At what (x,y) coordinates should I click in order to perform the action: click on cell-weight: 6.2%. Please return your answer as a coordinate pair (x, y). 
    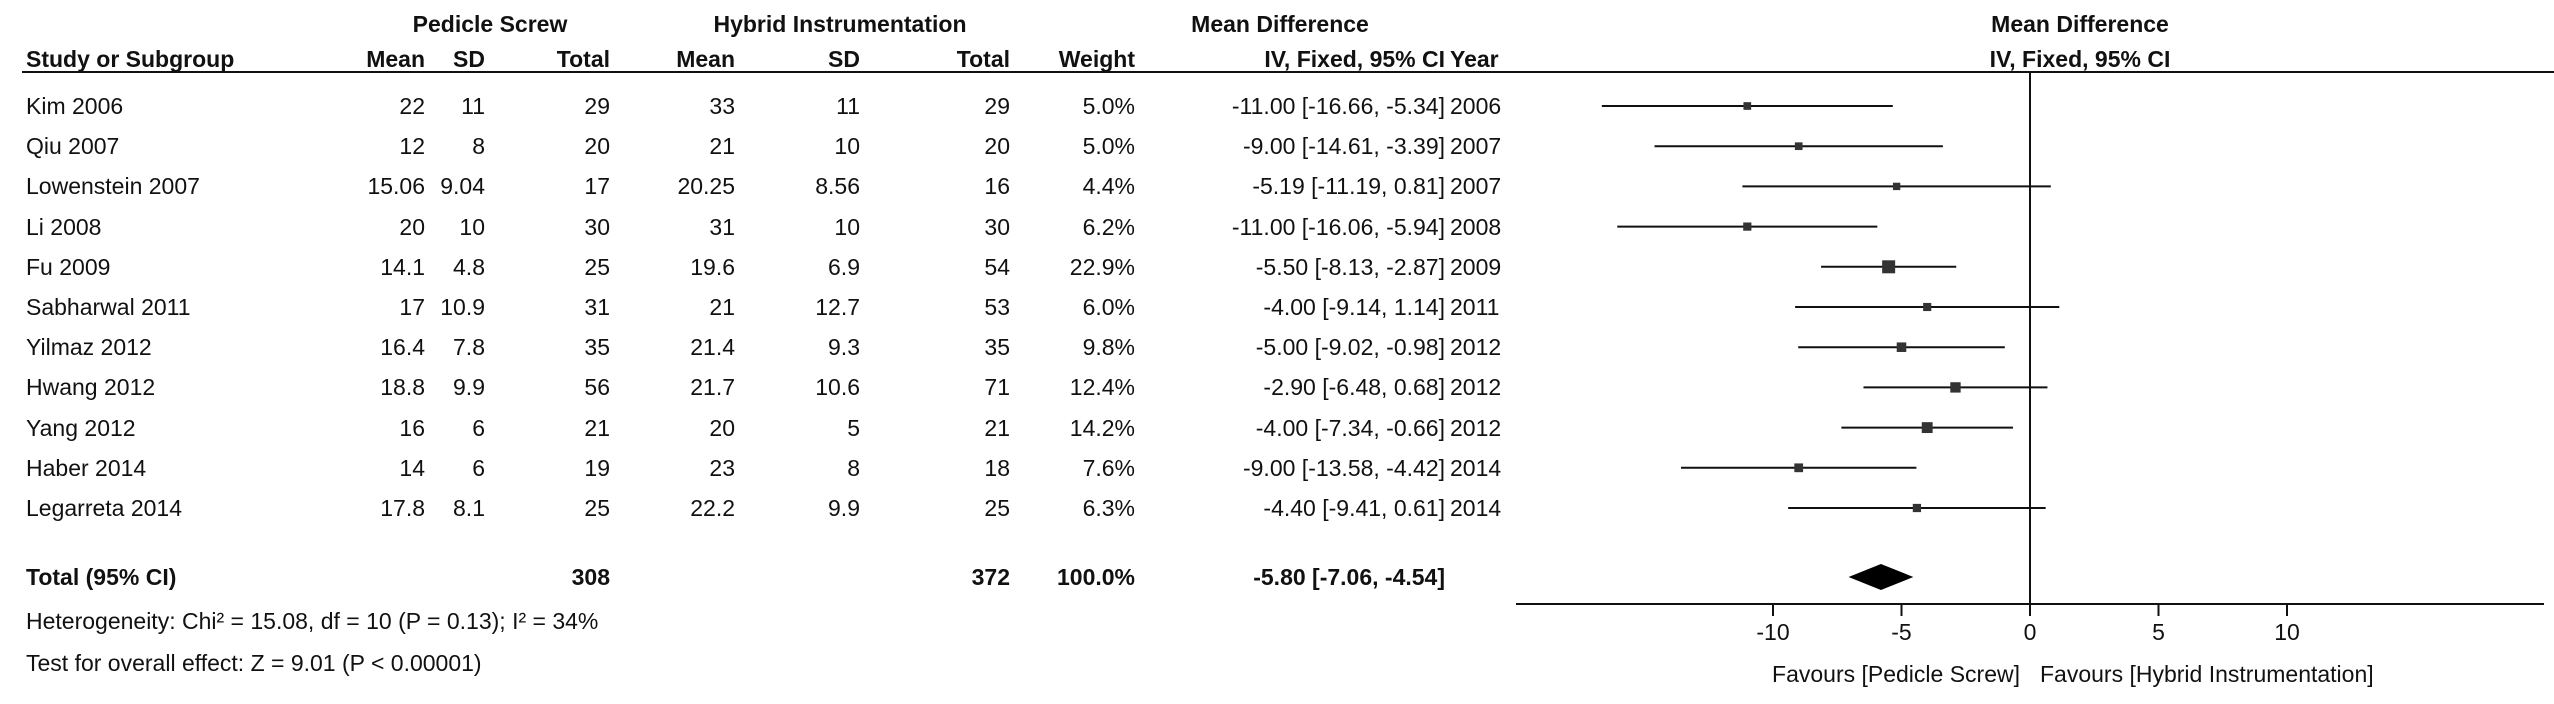
    Looking at the image, I should click on (1108, 226).